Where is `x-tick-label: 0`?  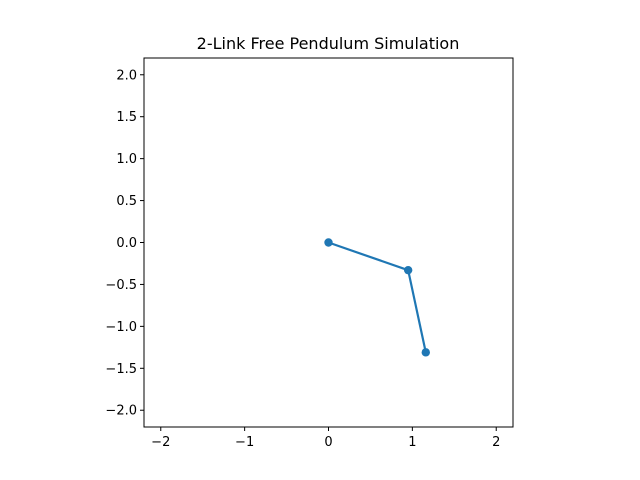 x-tick-label: 0 is located at coordinates (328, 442).